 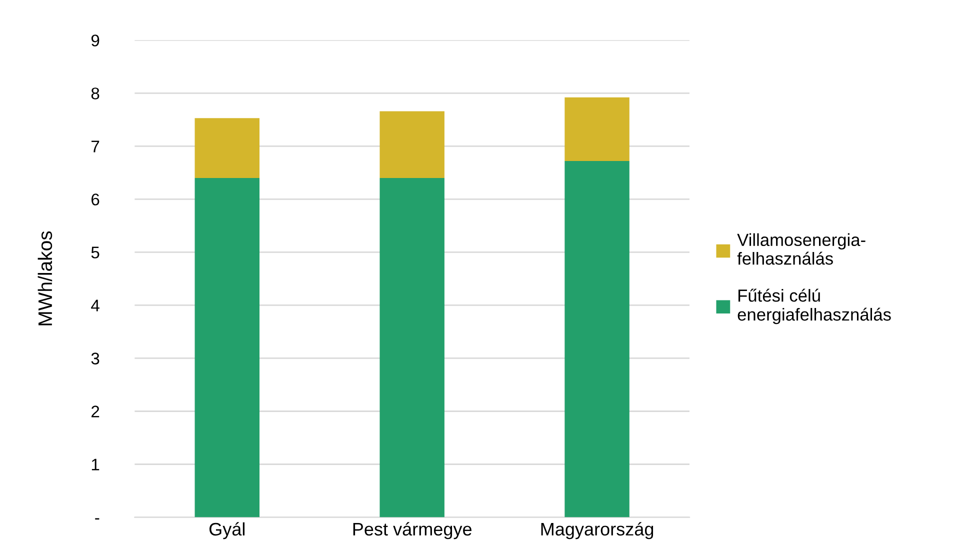 I want to click on y-tick-label: 7, so click(x=96, y=146).